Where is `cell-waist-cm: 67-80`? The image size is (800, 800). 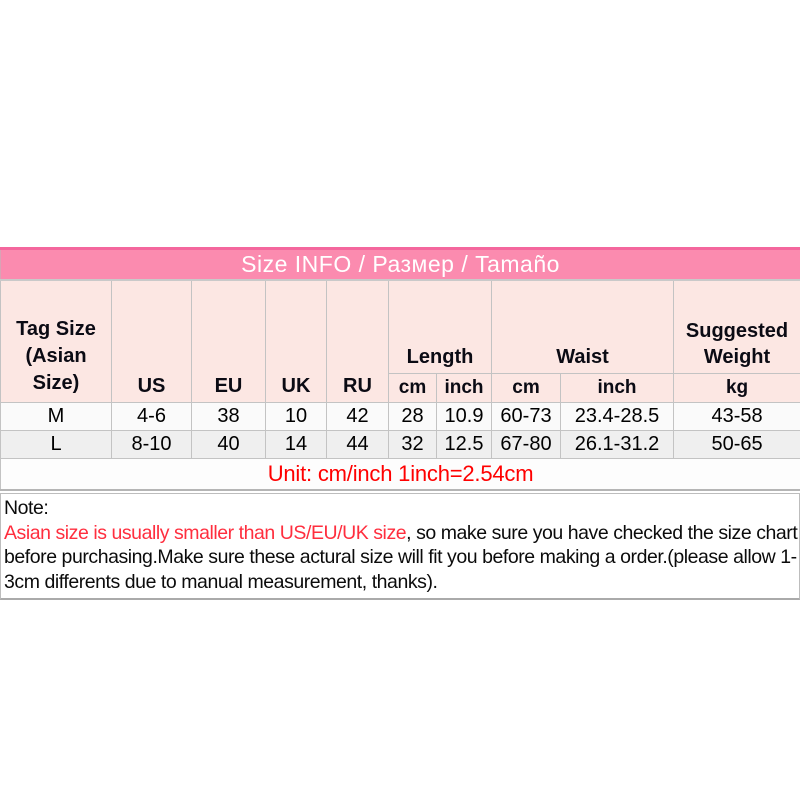
cell-waist-cm: 67-80 is located at coordinates (526, 444).